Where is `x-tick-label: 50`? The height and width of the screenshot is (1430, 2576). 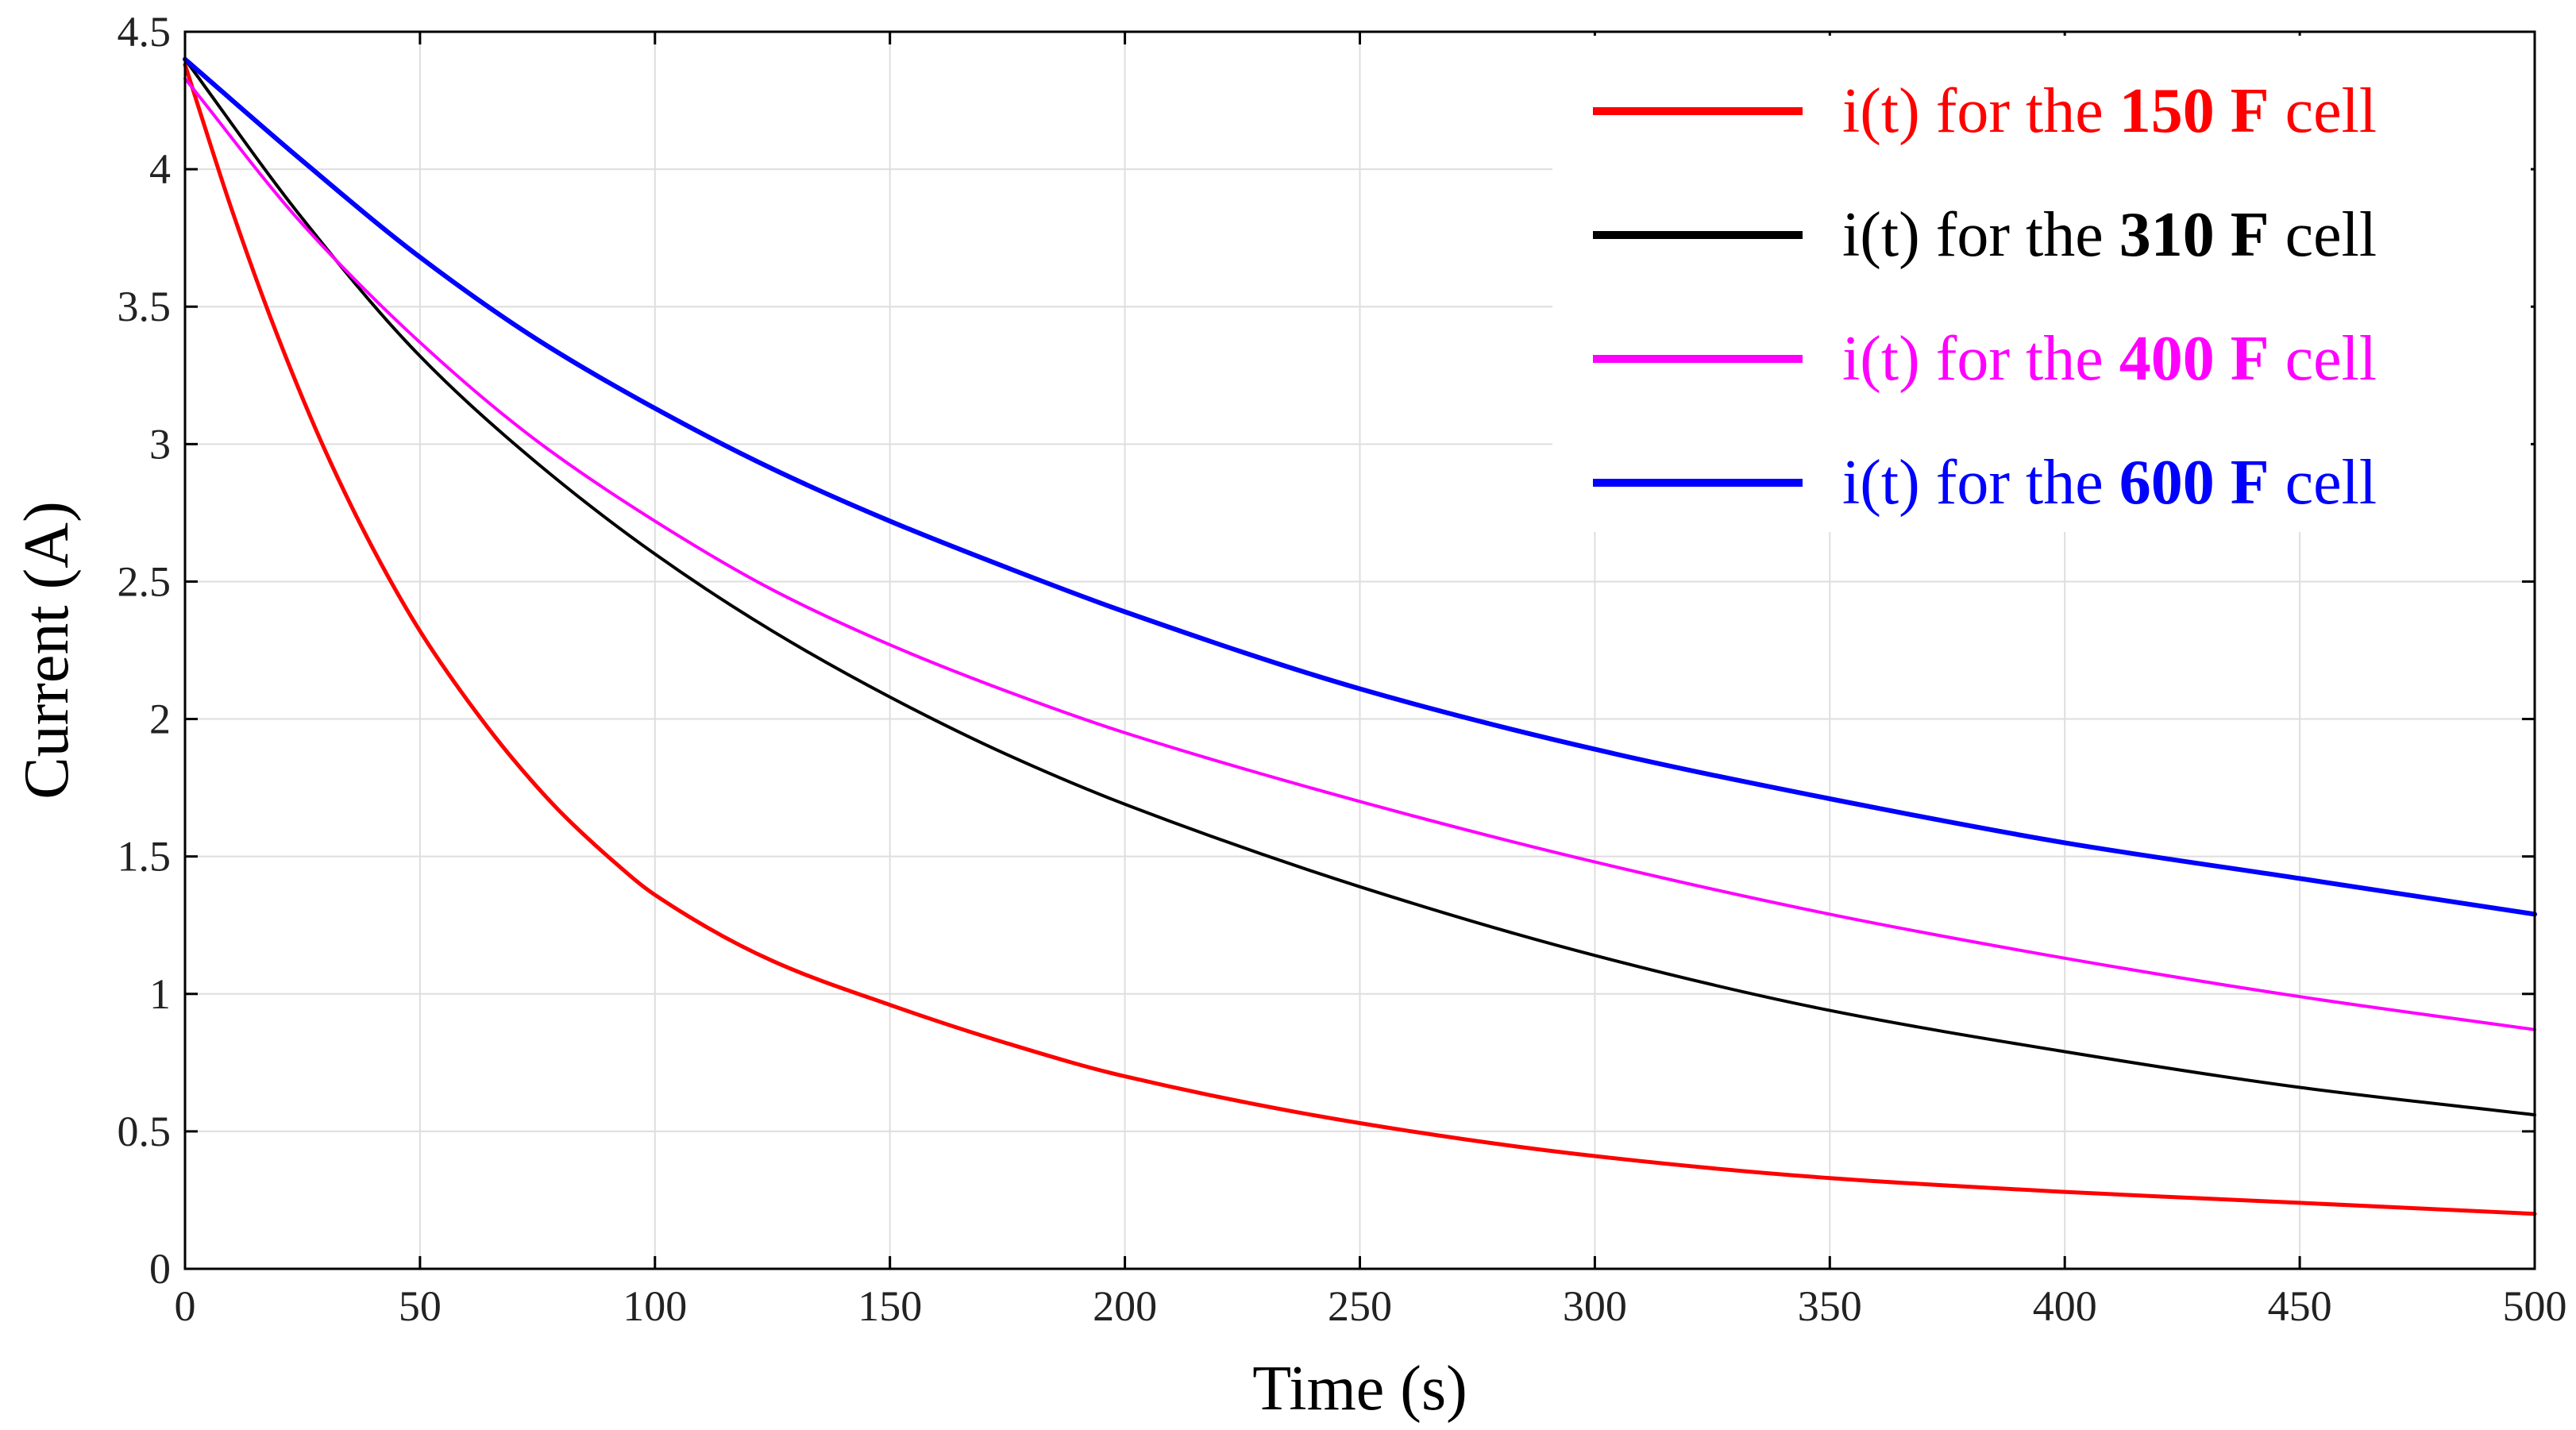
x-tick-label: 50 is located at coordinates (420, 1306).